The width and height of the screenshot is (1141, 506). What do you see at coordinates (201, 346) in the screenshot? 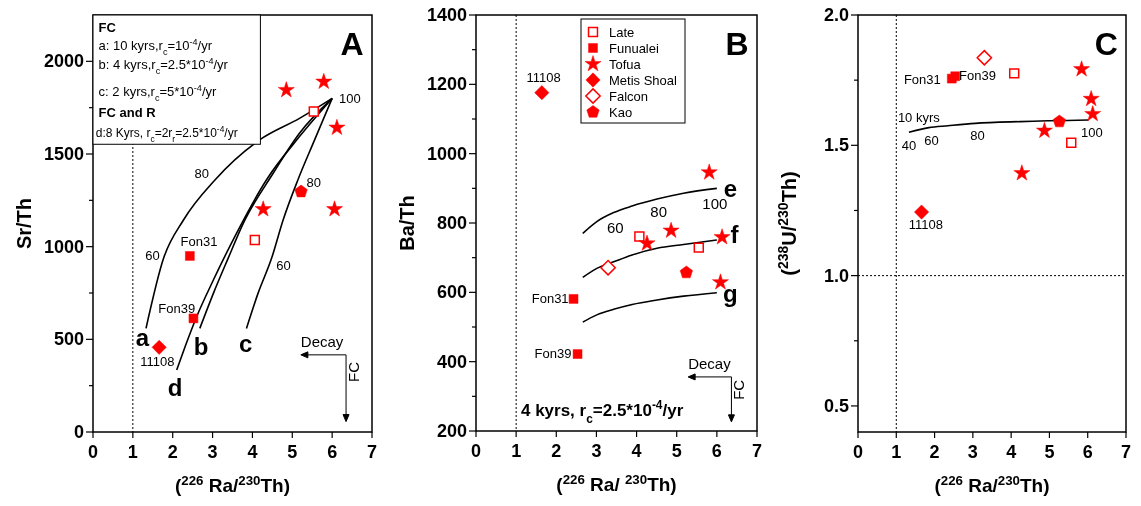
I see `annotation: b` at bounding box center [201, 346].